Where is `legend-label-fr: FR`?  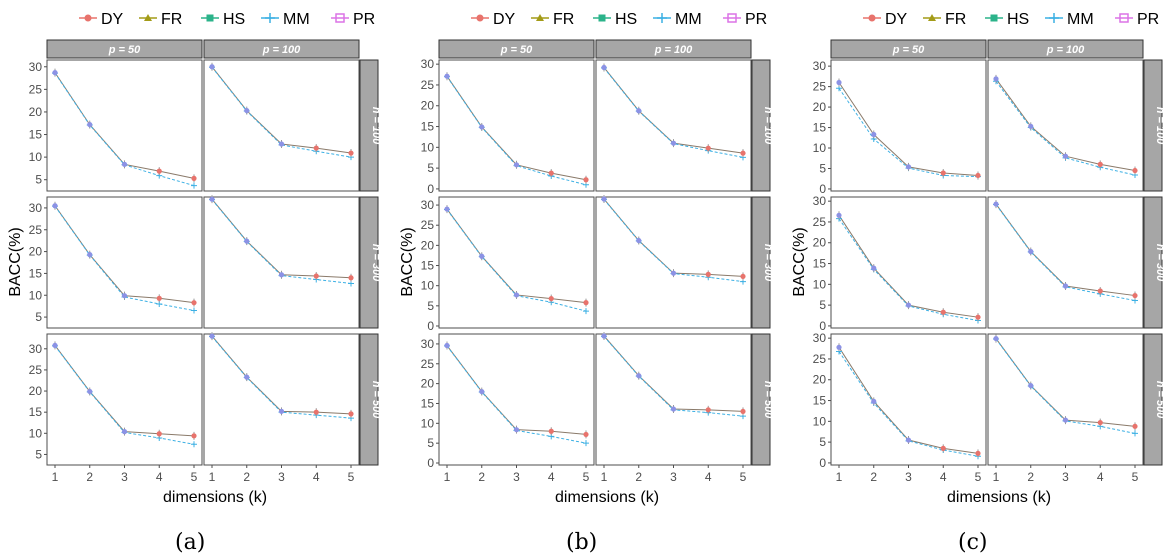
legend-label-fr: FR is located at coordinates (563, 19).